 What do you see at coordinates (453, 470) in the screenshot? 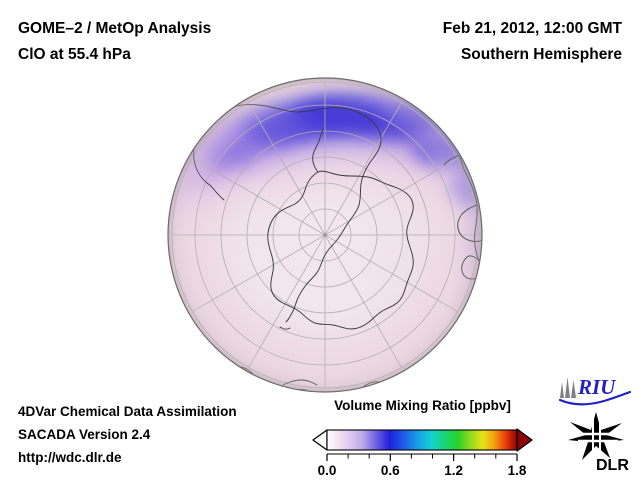
I see `colorbar-tick-label-2: 1.2` at bounding box center [453, 470].